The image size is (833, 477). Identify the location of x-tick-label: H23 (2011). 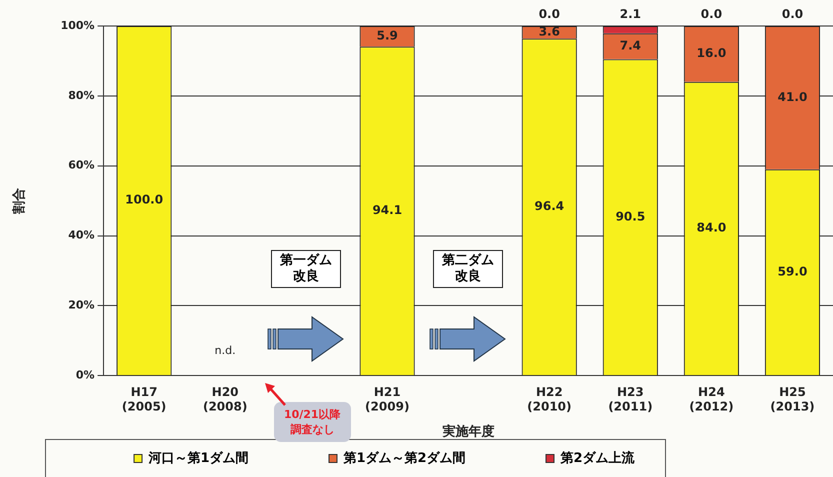
(630, 399).